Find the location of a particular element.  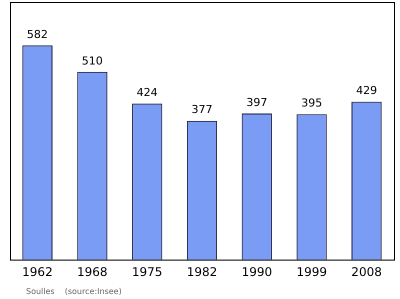

x-tick-label: 1962 is located at coordinates (37, 271).